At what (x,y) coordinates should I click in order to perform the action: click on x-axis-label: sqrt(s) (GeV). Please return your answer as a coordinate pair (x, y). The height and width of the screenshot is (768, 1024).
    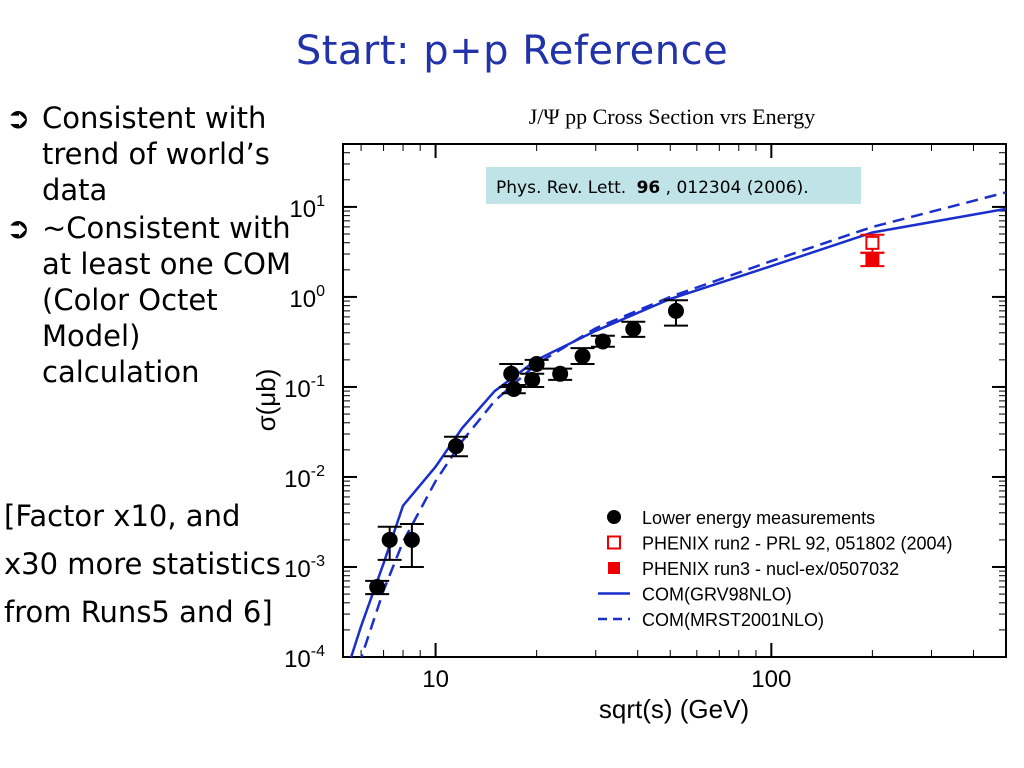
    Looking at the image, I should click on (674, 709).